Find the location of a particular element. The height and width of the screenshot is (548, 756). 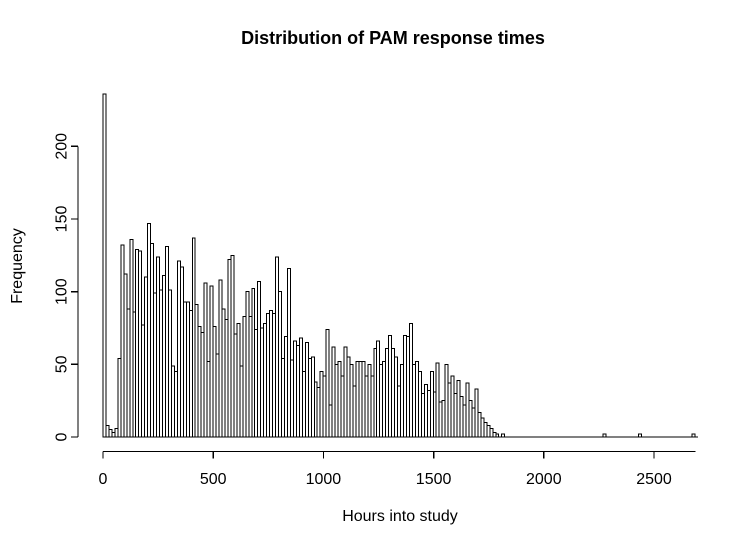

x-tick-label: 500 is located at coordinates (213, 479).